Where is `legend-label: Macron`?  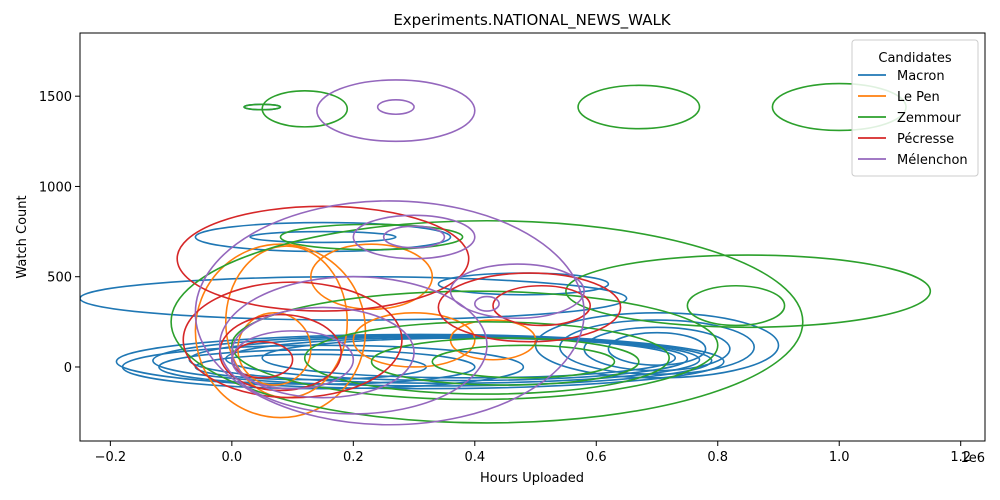
legend-label: Macron is located at coordinates (921, 76).